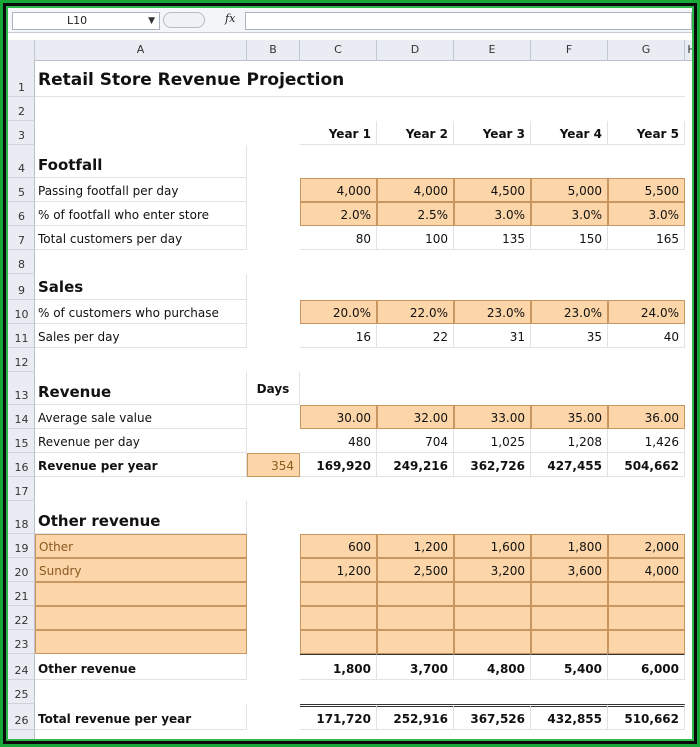  Describe the element at coordinates (415, 441) in the screenshot. I see `value-cell: 704` at that location.